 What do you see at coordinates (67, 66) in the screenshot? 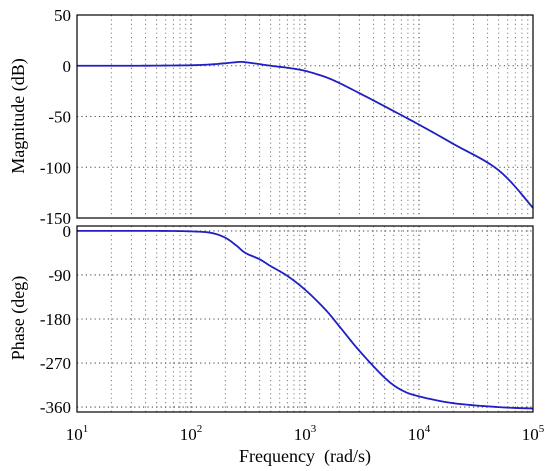
I see `magnitude-y-tick-label: 0` at bounding box center [67, 66].